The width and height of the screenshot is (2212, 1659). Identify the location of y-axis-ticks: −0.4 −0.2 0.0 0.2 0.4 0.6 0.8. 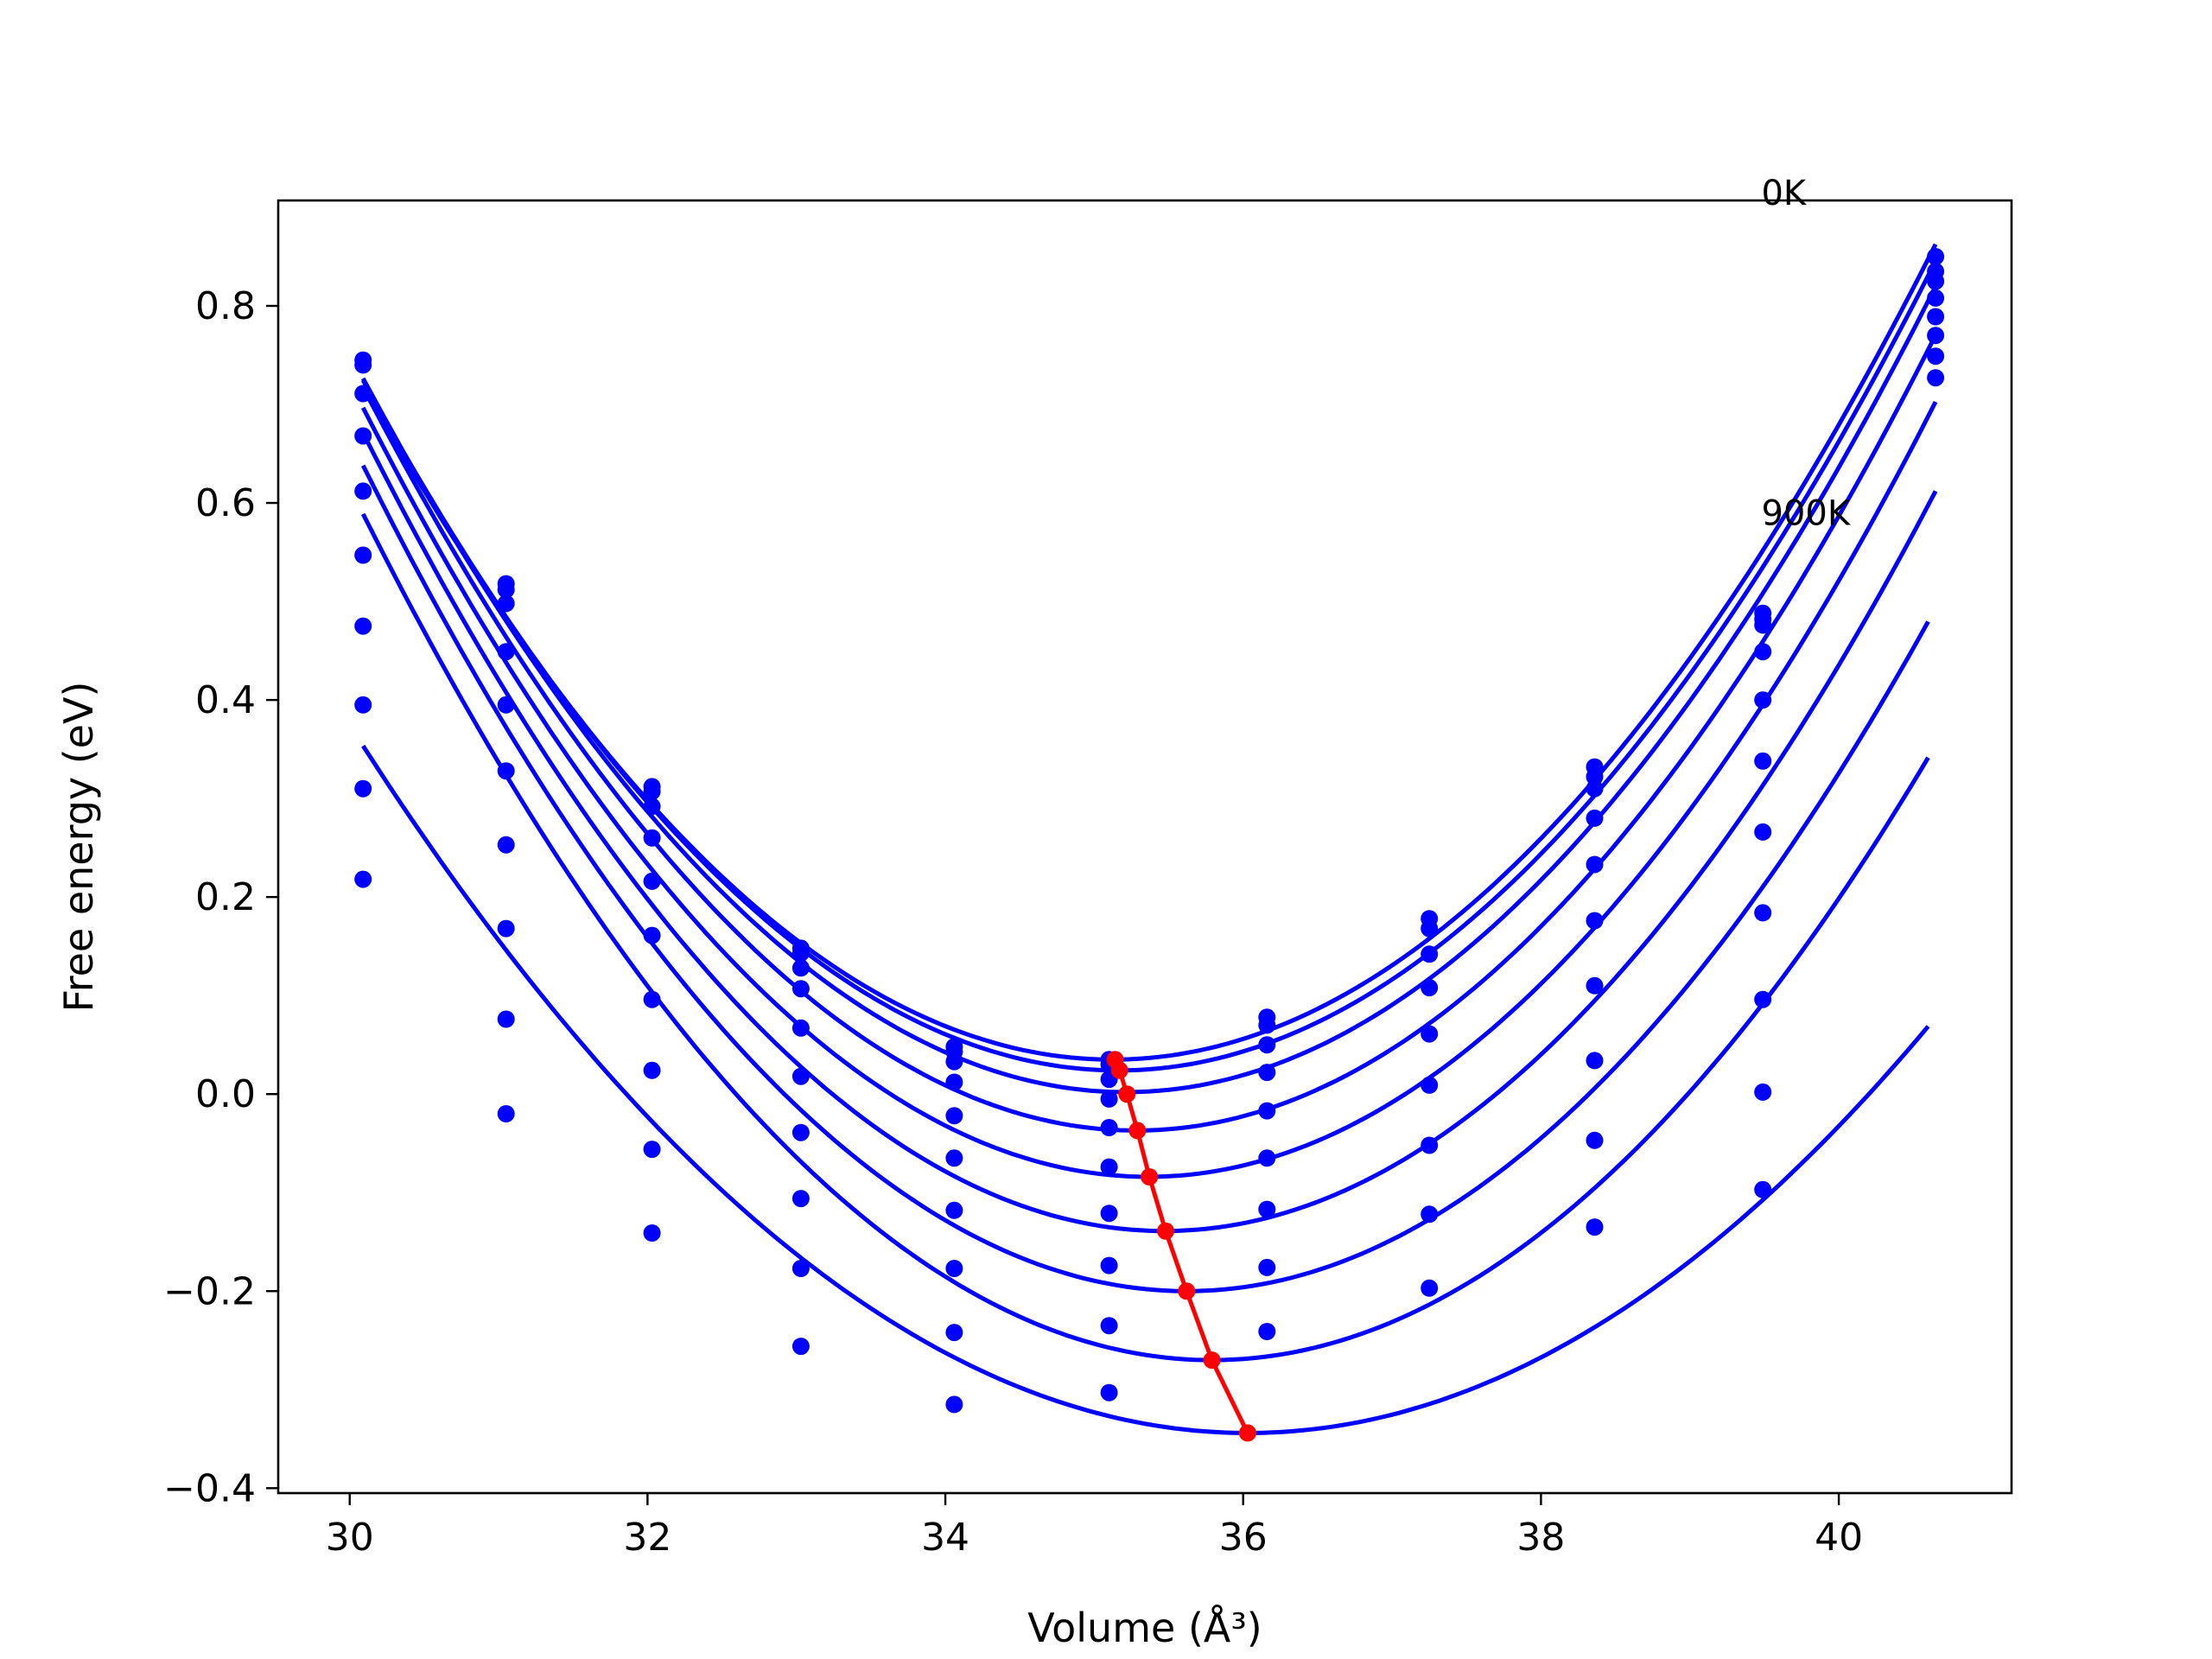
(220, 897).